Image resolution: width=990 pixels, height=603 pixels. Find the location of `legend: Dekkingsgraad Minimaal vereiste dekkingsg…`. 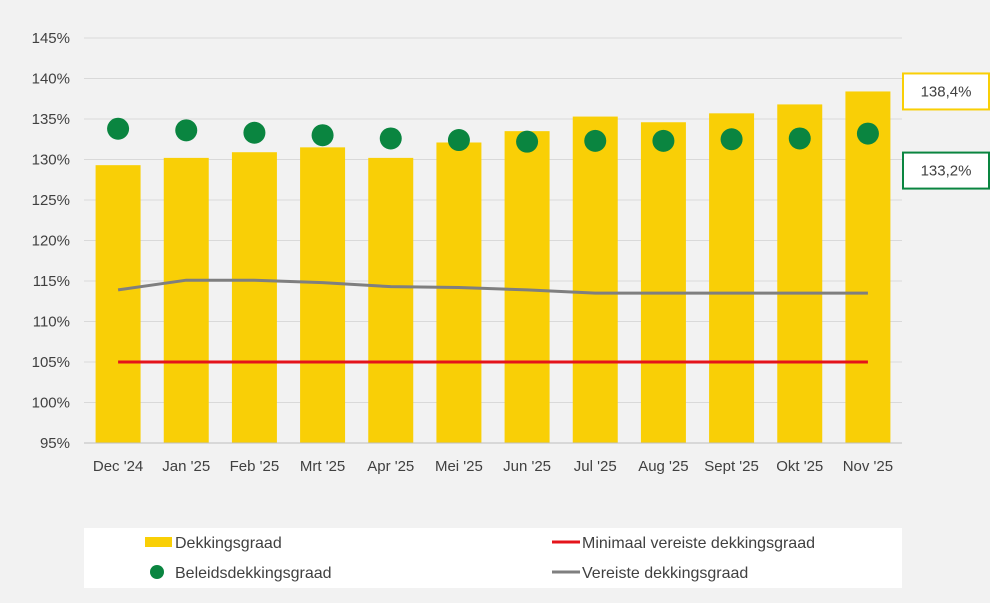

legend: Dekkingsgraad Minimaal vereiste dekkingsg… is located at coordinates (493, 558).